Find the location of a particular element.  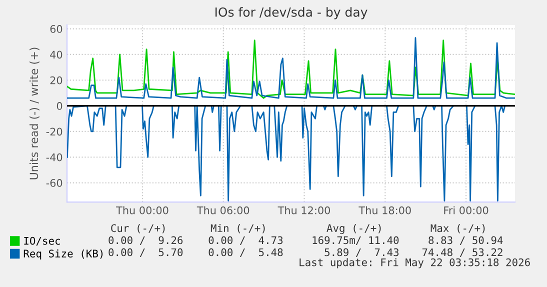

y-tick-label: -20 is located at coordinates (54, 132).